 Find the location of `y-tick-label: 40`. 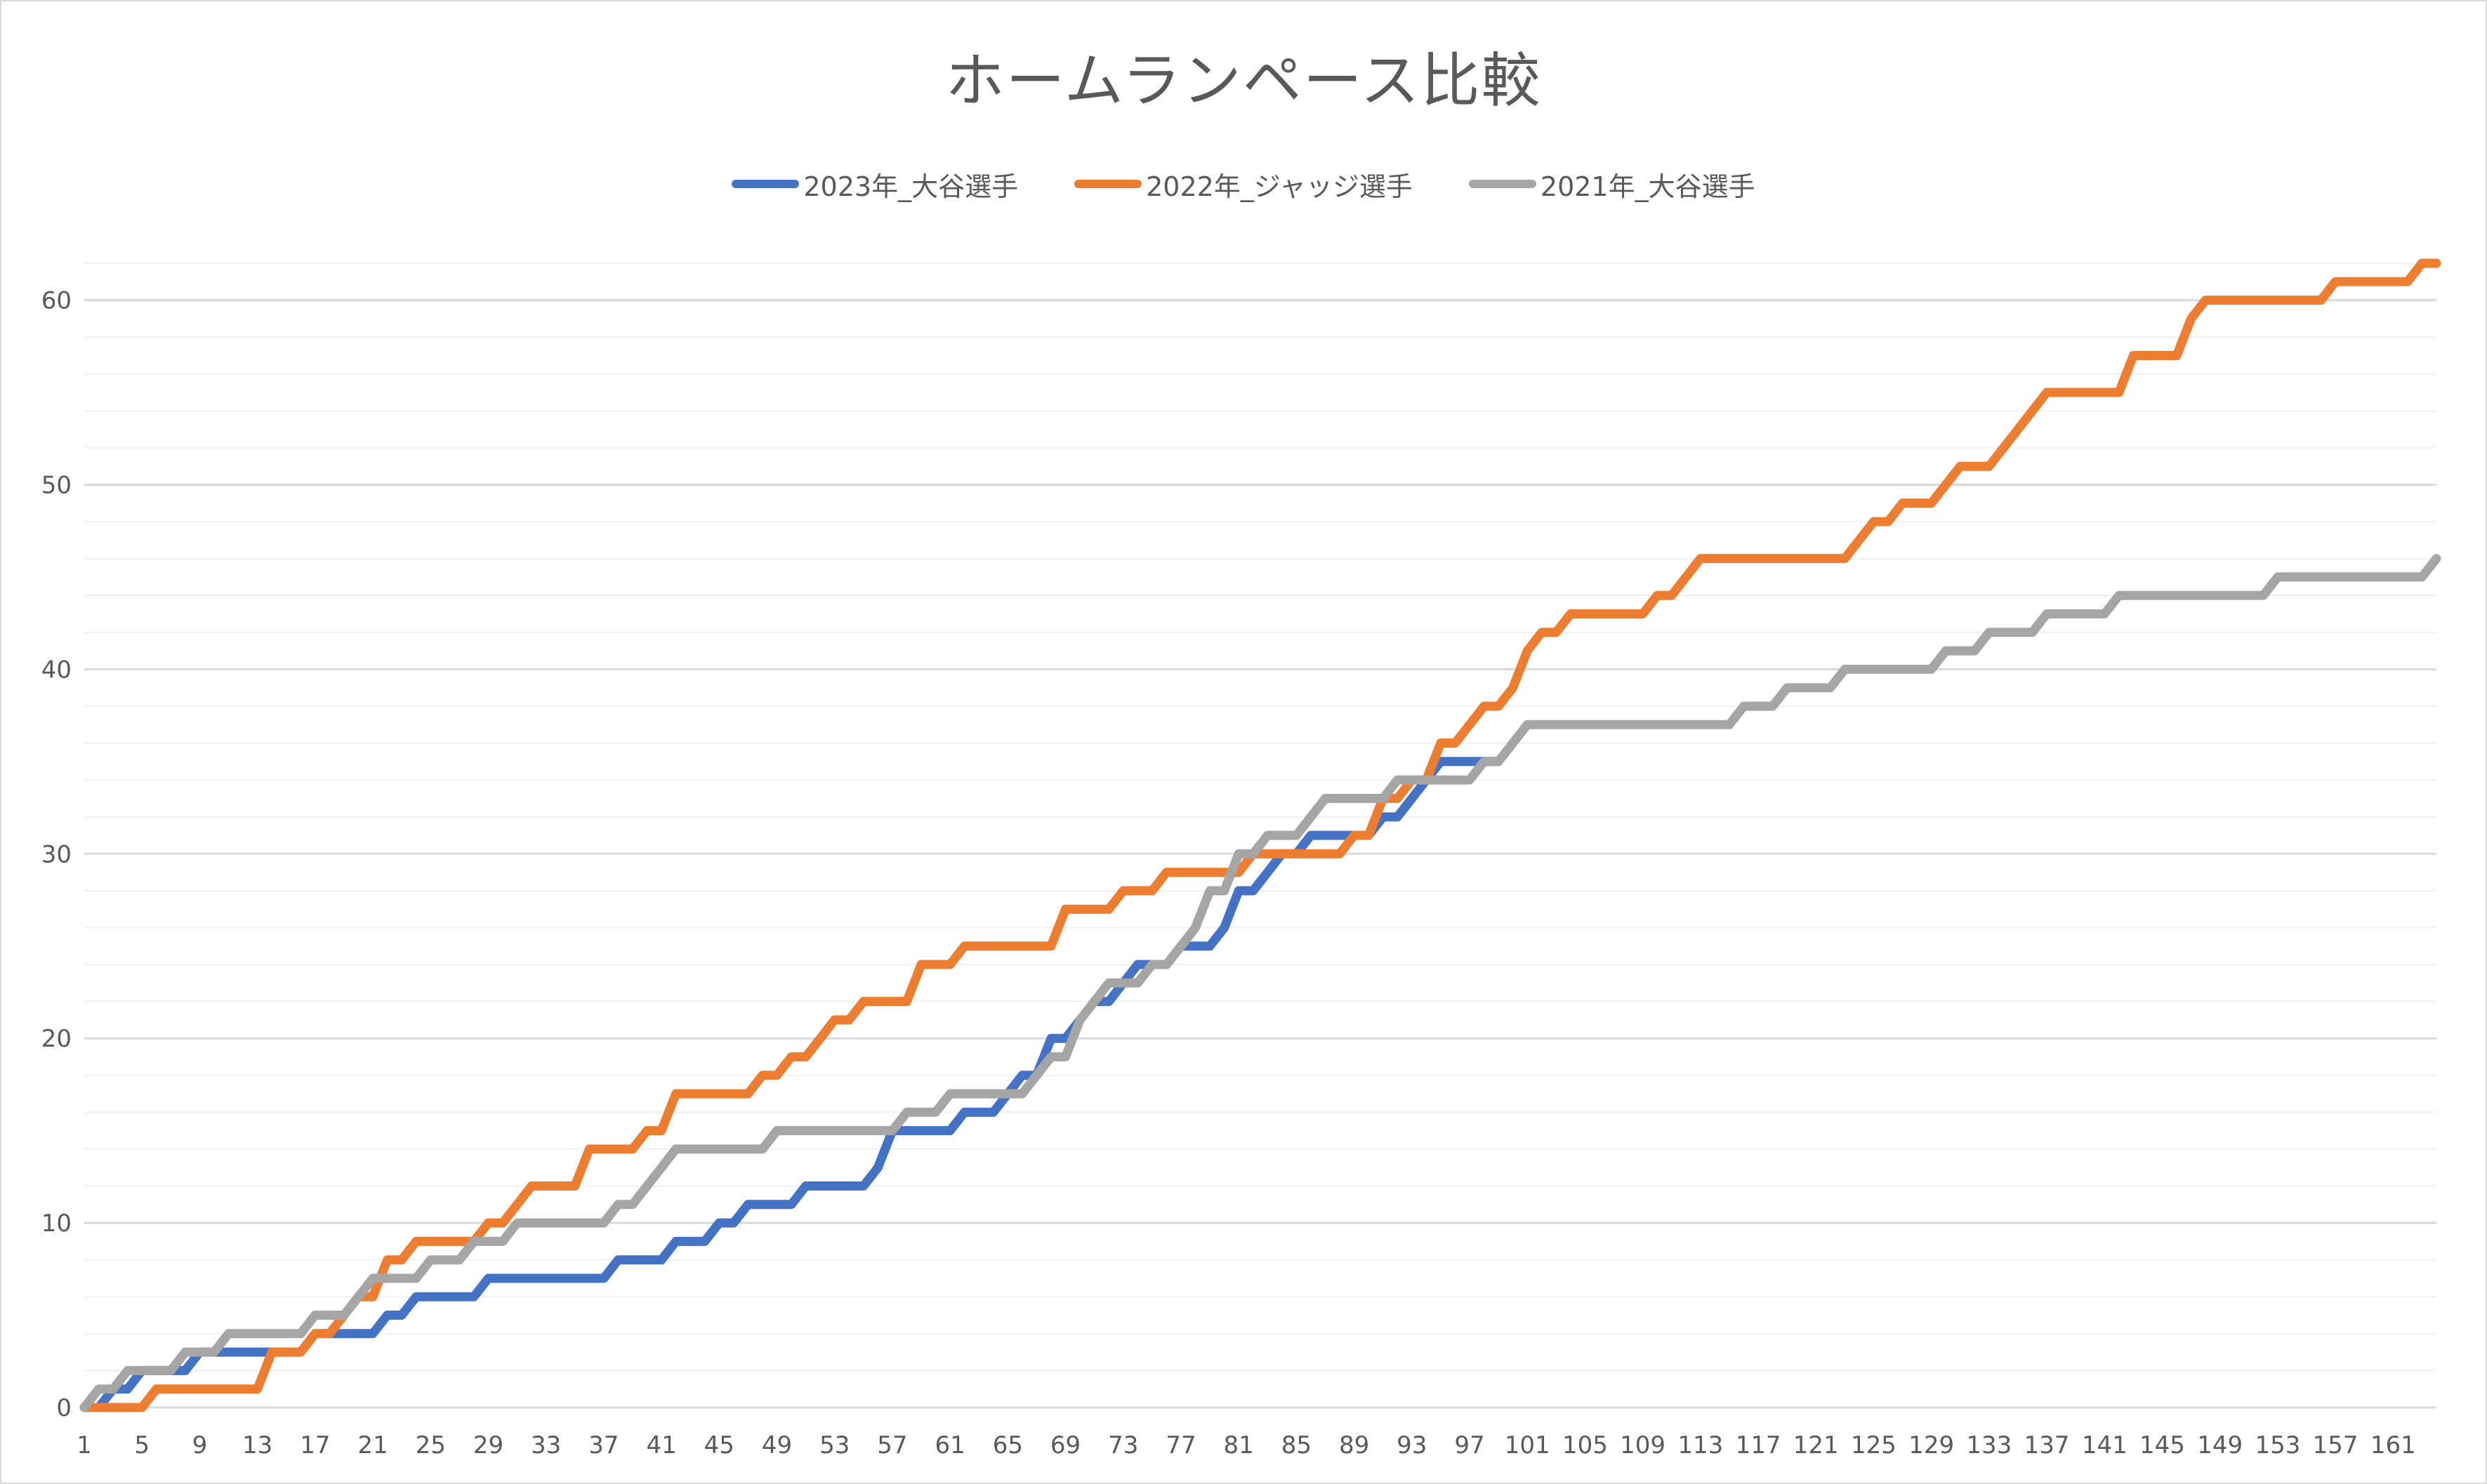

y-tick-label: 40 is located at coordinates (57, 670).